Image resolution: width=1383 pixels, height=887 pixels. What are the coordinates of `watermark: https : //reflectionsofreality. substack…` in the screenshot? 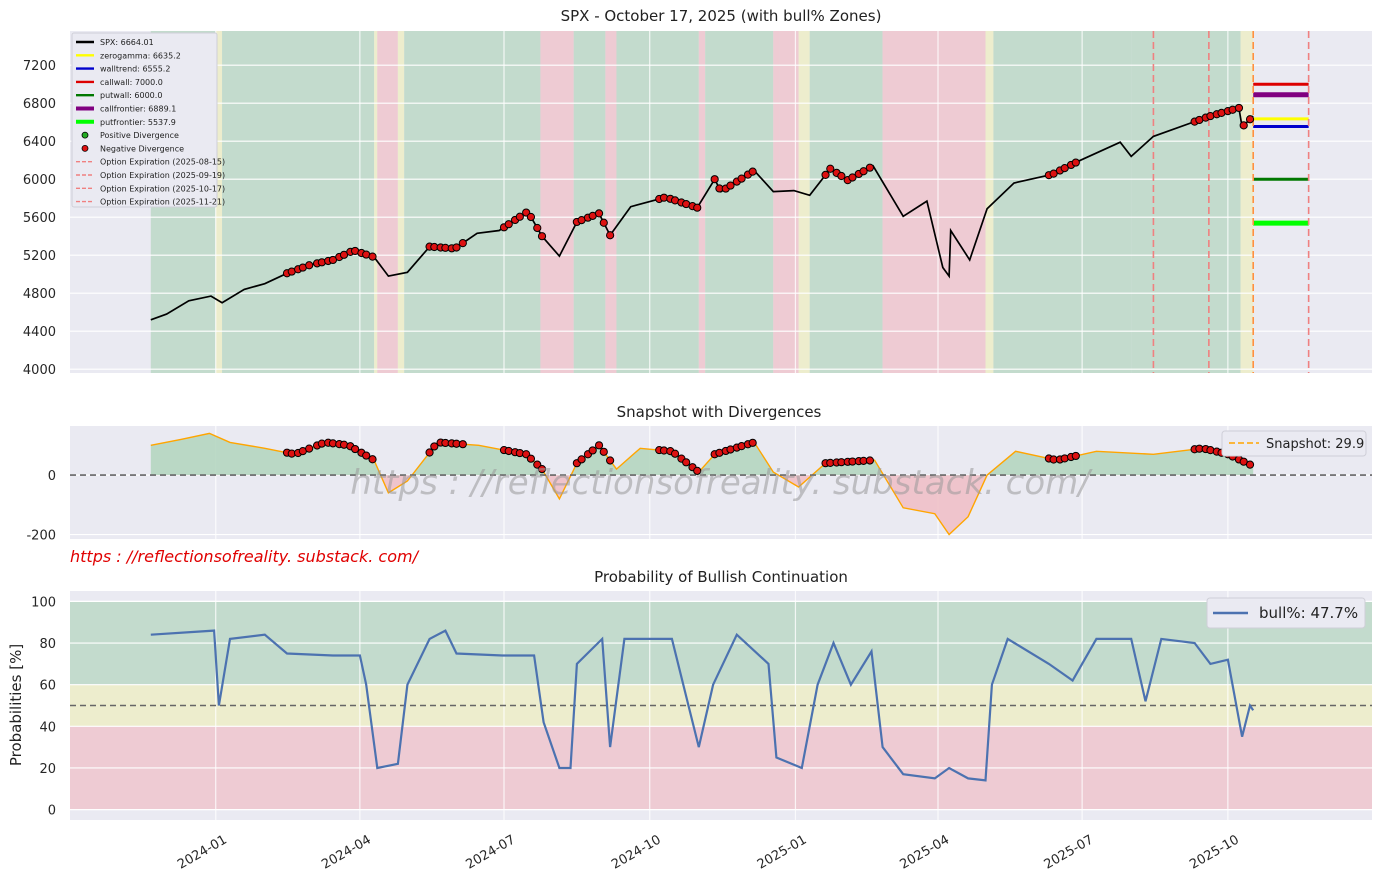 It's located at (721, 483).